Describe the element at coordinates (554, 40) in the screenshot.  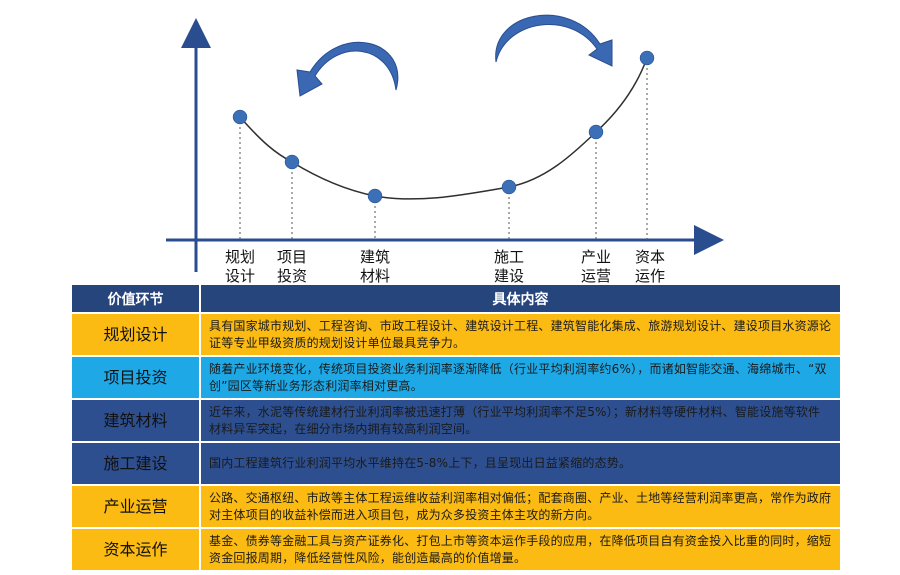
I see `right-curved-arrow-icon` at that location.